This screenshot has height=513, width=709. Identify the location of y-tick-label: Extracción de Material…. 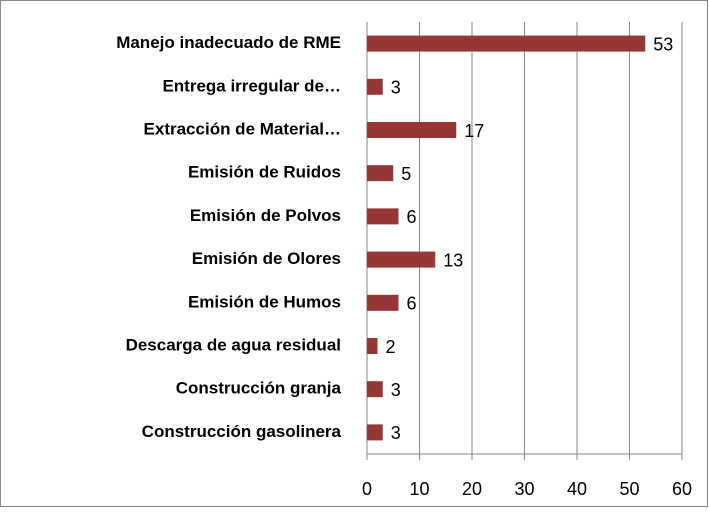
(242, 128).